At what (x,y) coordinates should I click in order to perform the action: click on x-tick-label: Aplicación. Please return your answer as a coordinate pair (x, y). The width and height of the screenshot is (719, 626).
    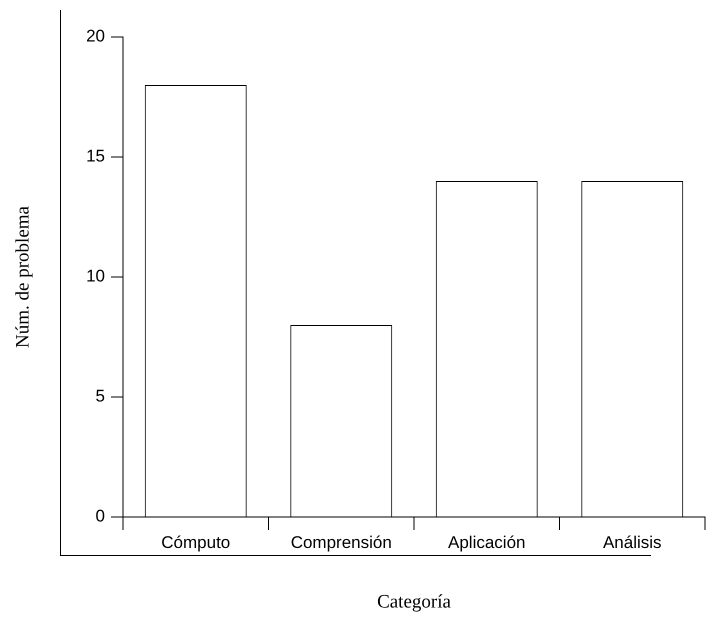
    Looking at the image, I should click on (487, 542).